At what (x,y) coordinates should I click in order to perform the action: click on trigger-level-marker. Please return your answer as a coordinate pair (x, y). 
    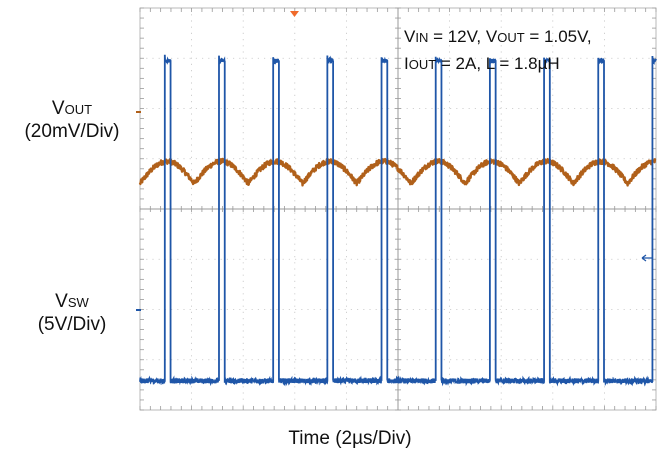
    Looking at the image, I should click on (646, 258).